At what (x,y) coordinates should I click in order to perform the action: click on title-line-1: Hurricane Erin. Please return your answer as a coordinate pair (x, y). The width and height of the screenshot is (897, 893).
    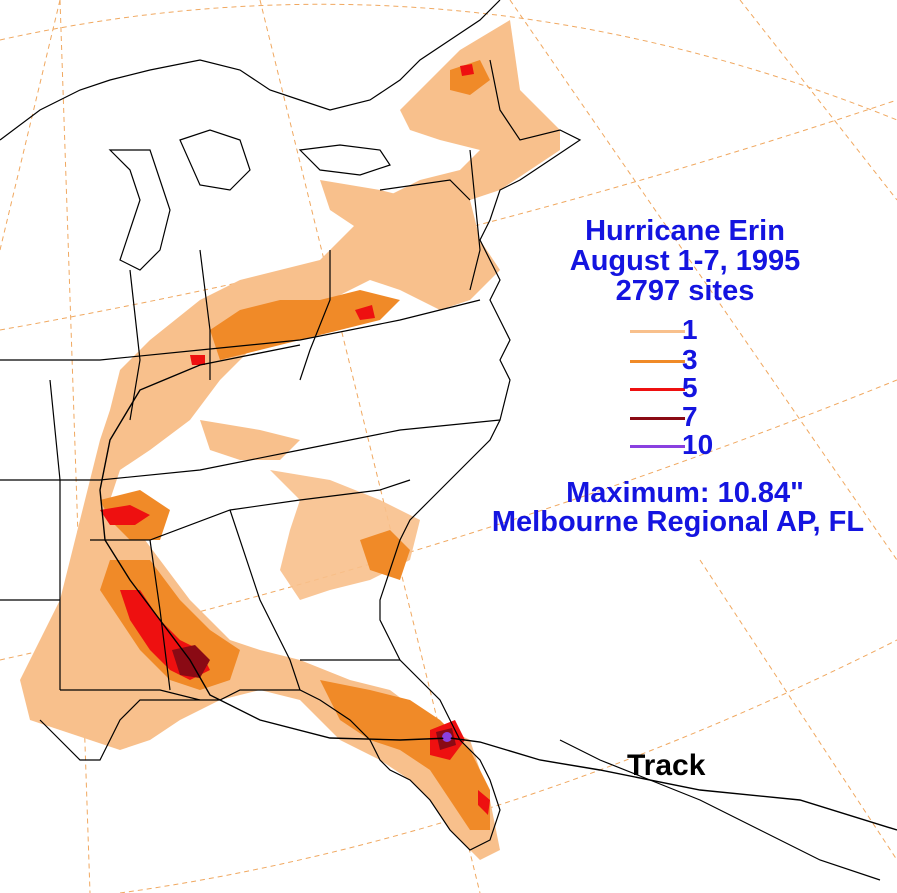
    Looking at the image, I should click on (685, 231).